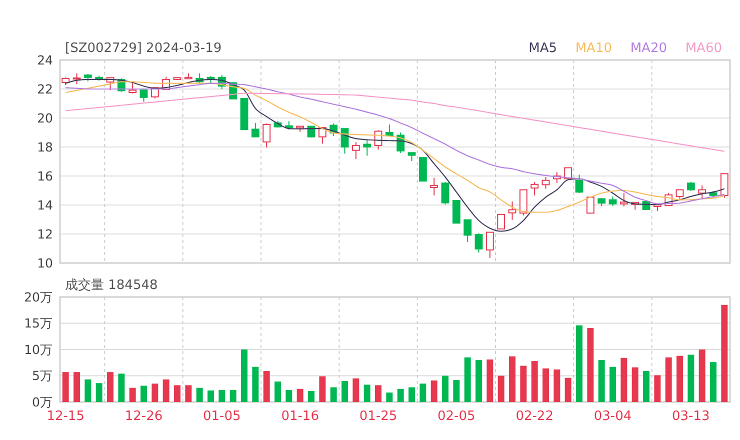  Describe the element at coordinates (45, 146) in the screenshot. I see `y-tick-label: 18` at that location.